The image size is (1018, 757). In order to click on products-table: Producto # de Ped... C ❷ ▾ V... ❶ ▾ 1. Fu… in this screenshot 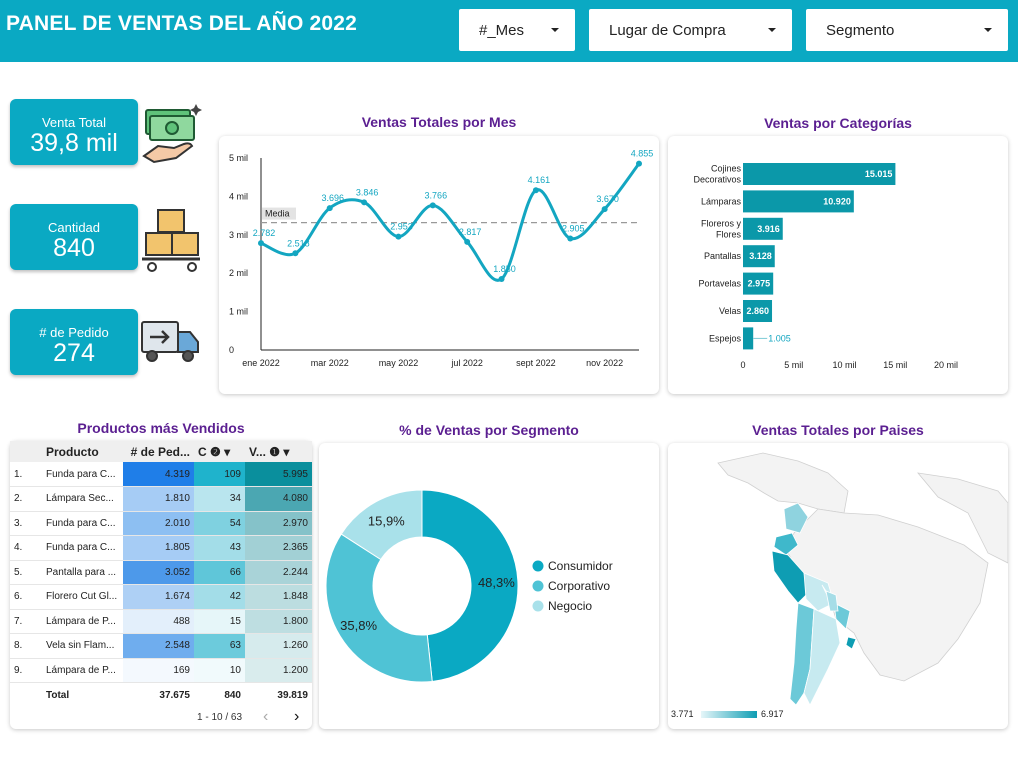, I will do `click(161, 574)`.